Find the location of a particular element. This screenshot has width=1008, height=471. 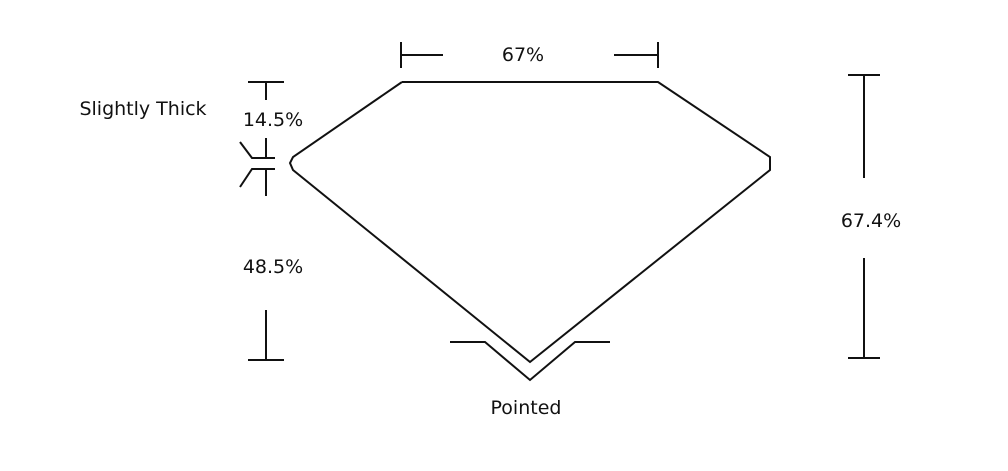

pavilion-depth-dimension is located at coordinates (266, 265).